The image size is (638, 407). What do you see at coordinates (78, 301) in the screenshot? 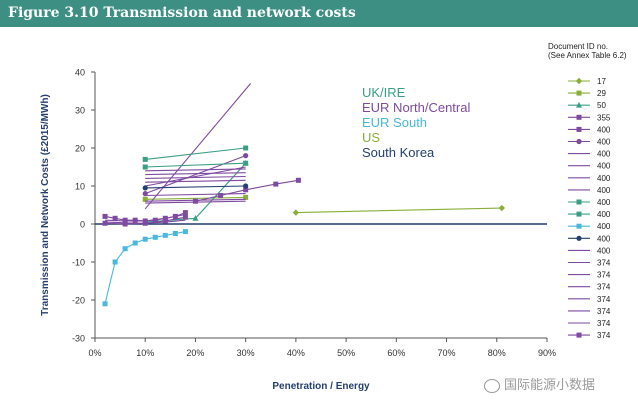
I see `y-tick-label: -20` at bounding box center [78, 301].